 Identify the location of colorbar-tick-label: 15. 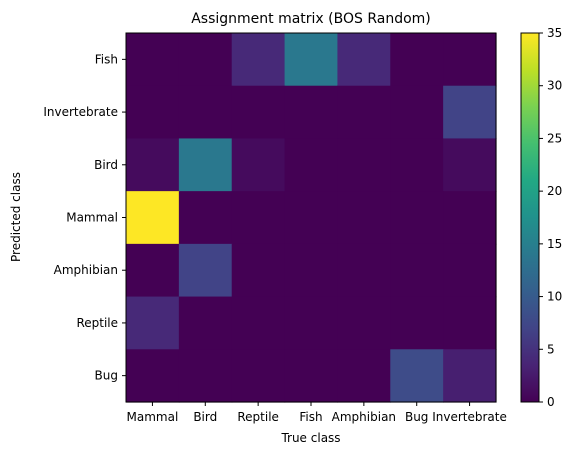
(554, 244).